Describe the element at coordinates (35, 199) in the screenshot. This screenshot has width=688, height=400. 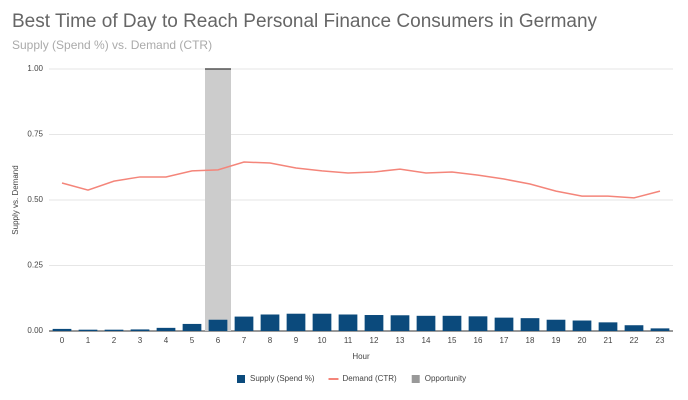
I see `y-tick-label: 0.50` at that location.